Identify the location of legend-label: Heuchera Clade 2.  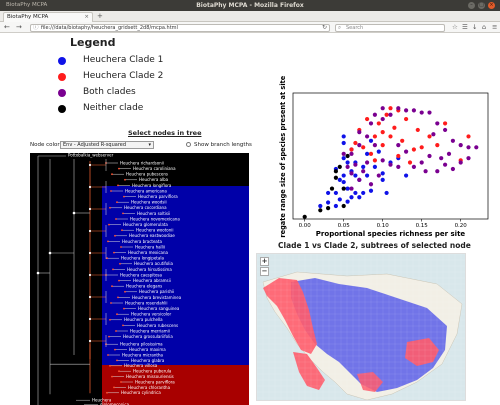
(123, 76).